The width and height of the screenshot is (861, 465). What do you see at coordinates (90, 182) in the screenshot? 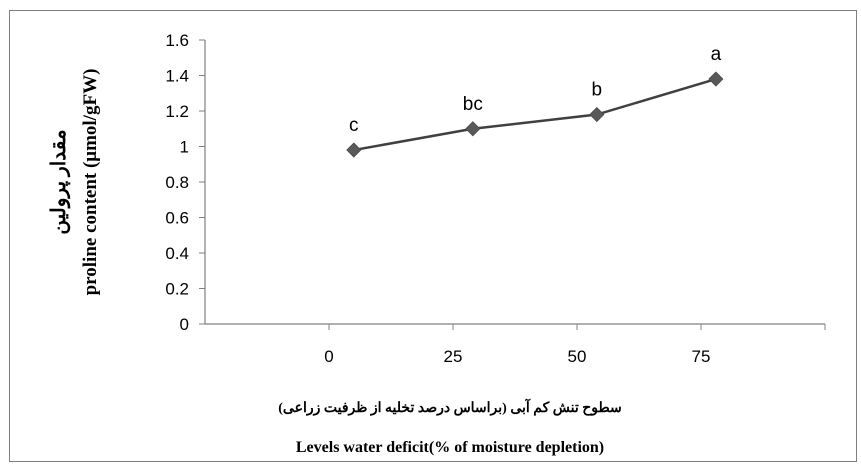
I see `y-axis-title-english: proline content (μmol/gFW)` at bounding box center [90, 182].